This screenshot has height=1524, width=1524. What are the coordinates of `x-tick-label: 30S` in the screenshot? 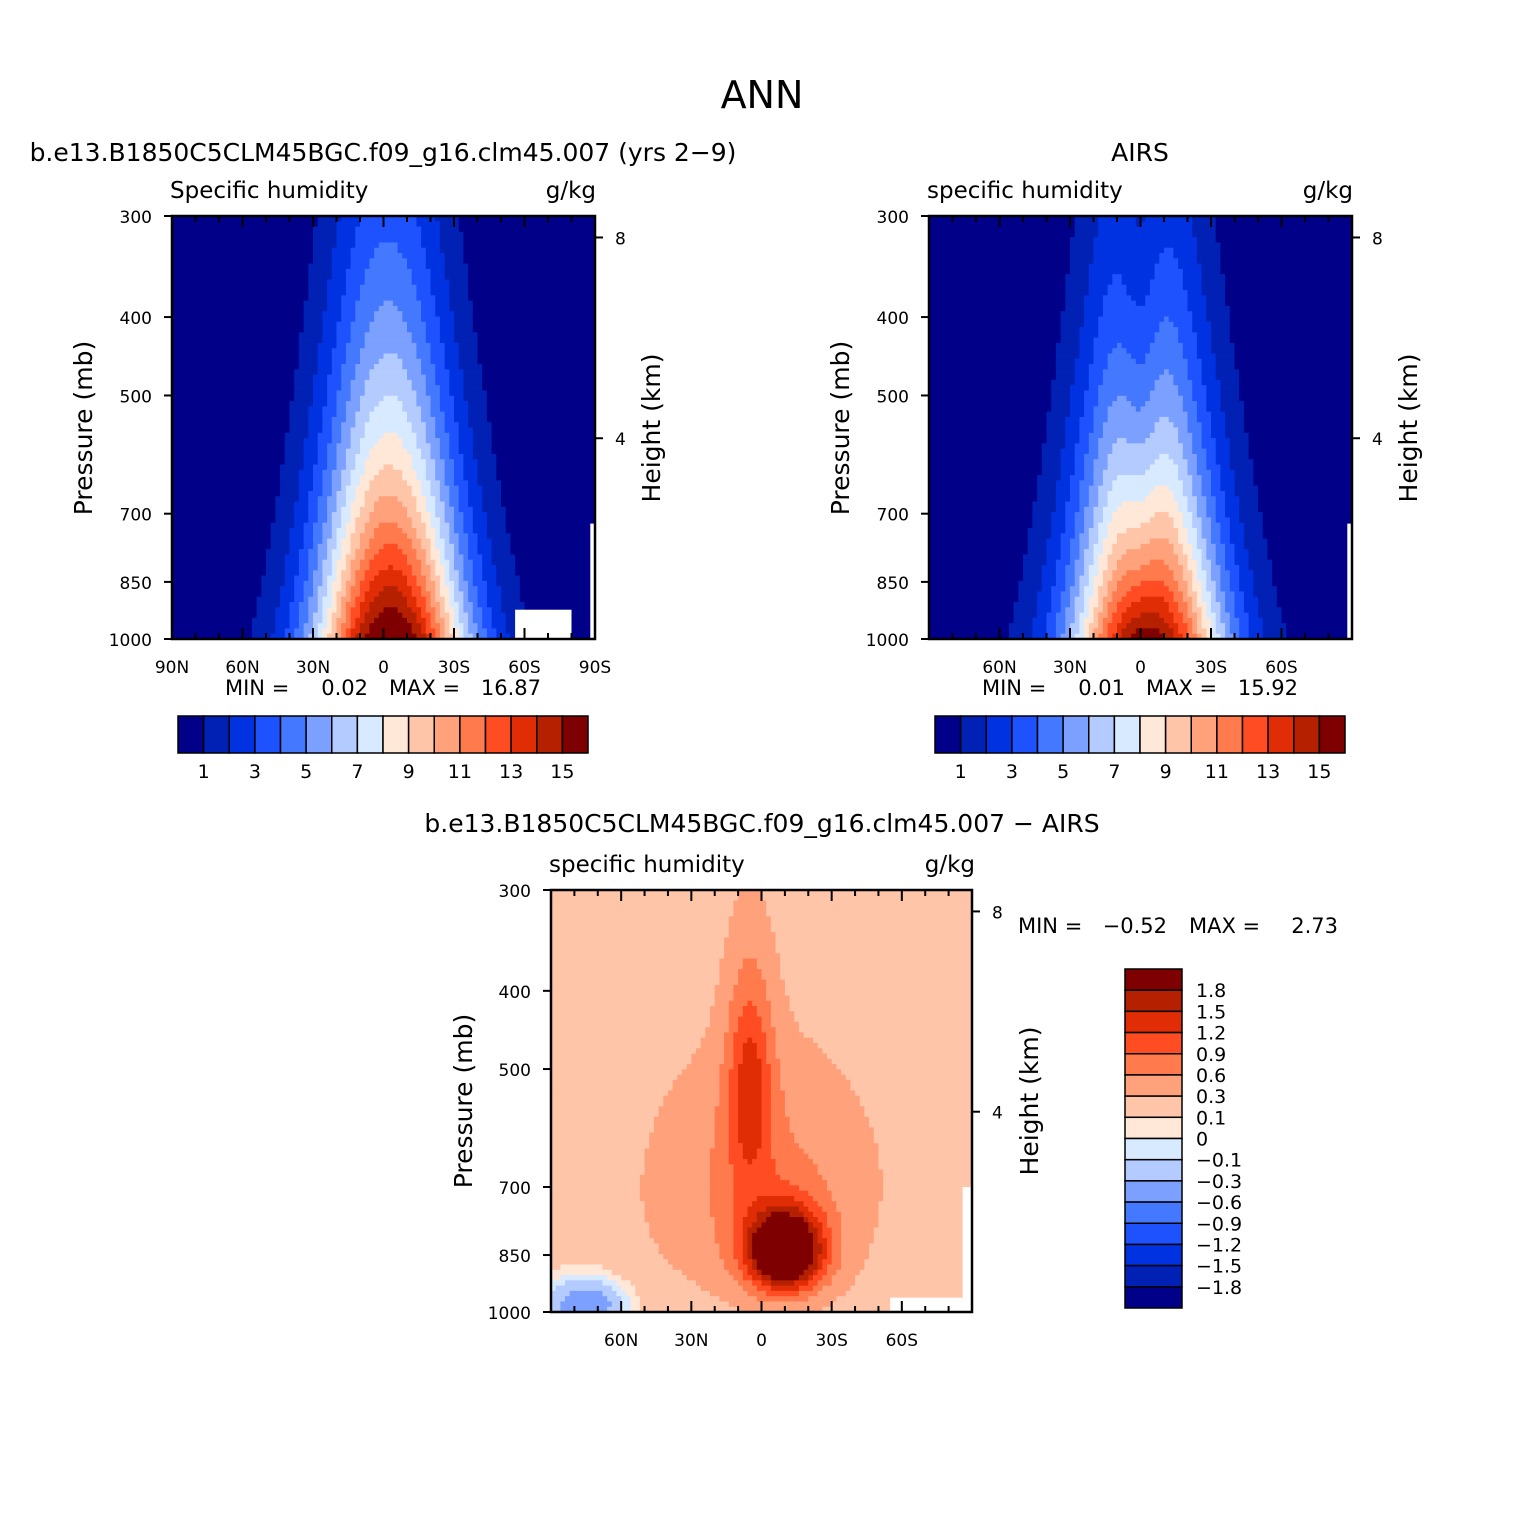 It's located at (454, 668).